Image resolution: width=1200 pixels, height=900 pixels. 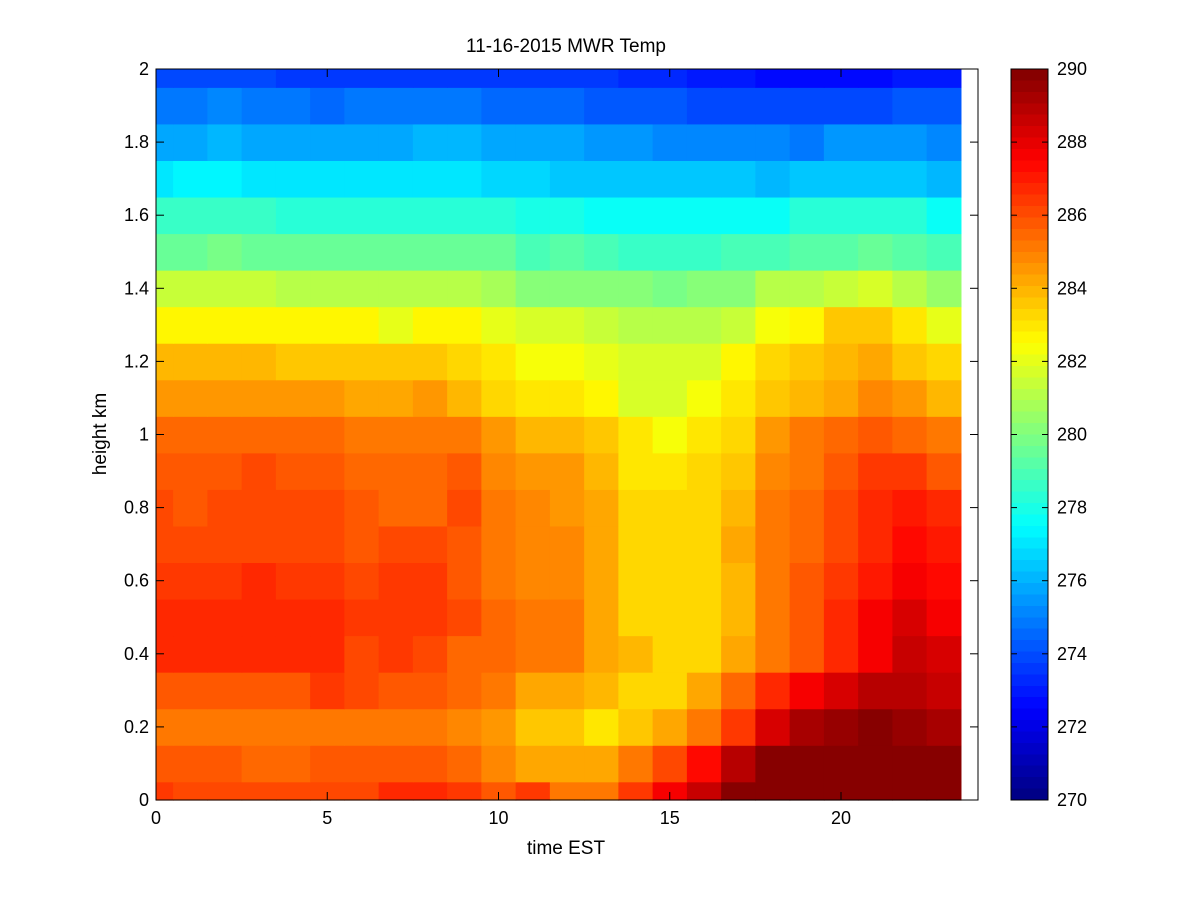 I want to click on y-axis-label: height km, so click(x=100, y=434).